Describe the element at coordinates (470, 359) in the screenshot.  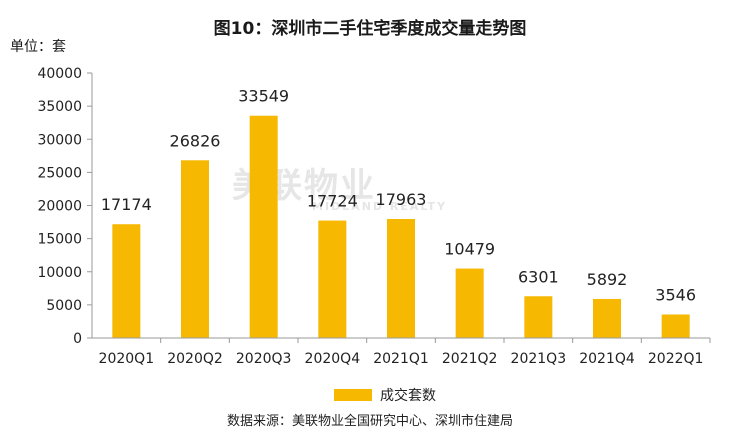
I see `x-tick-label: 2021Q2` at that location.